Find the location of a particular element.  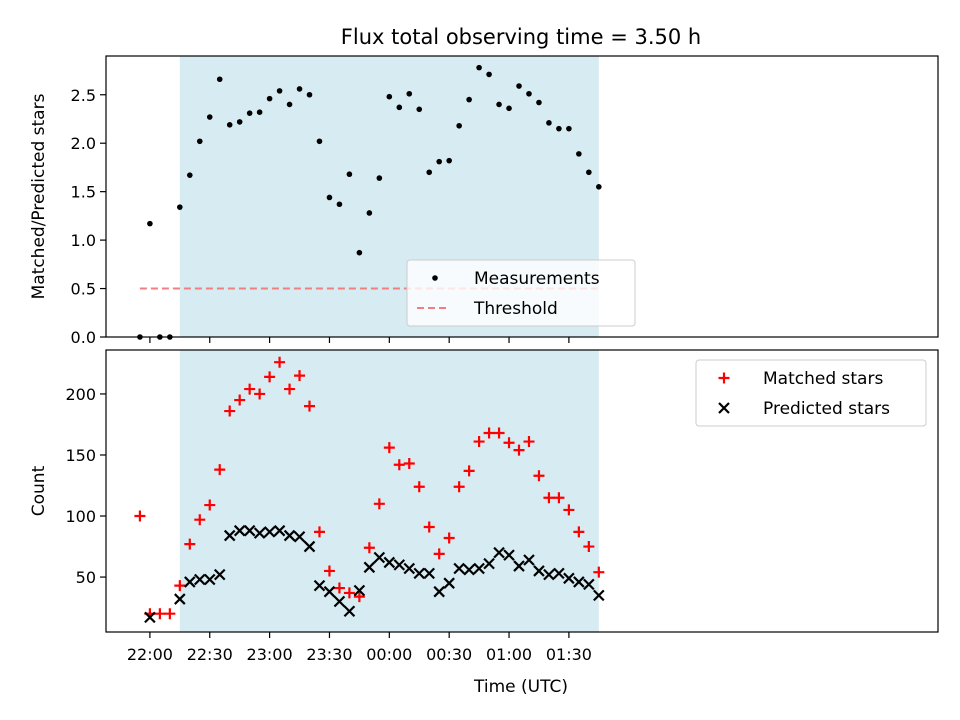

x-tick-label: 22:00 is located at coordinates (150, 654).